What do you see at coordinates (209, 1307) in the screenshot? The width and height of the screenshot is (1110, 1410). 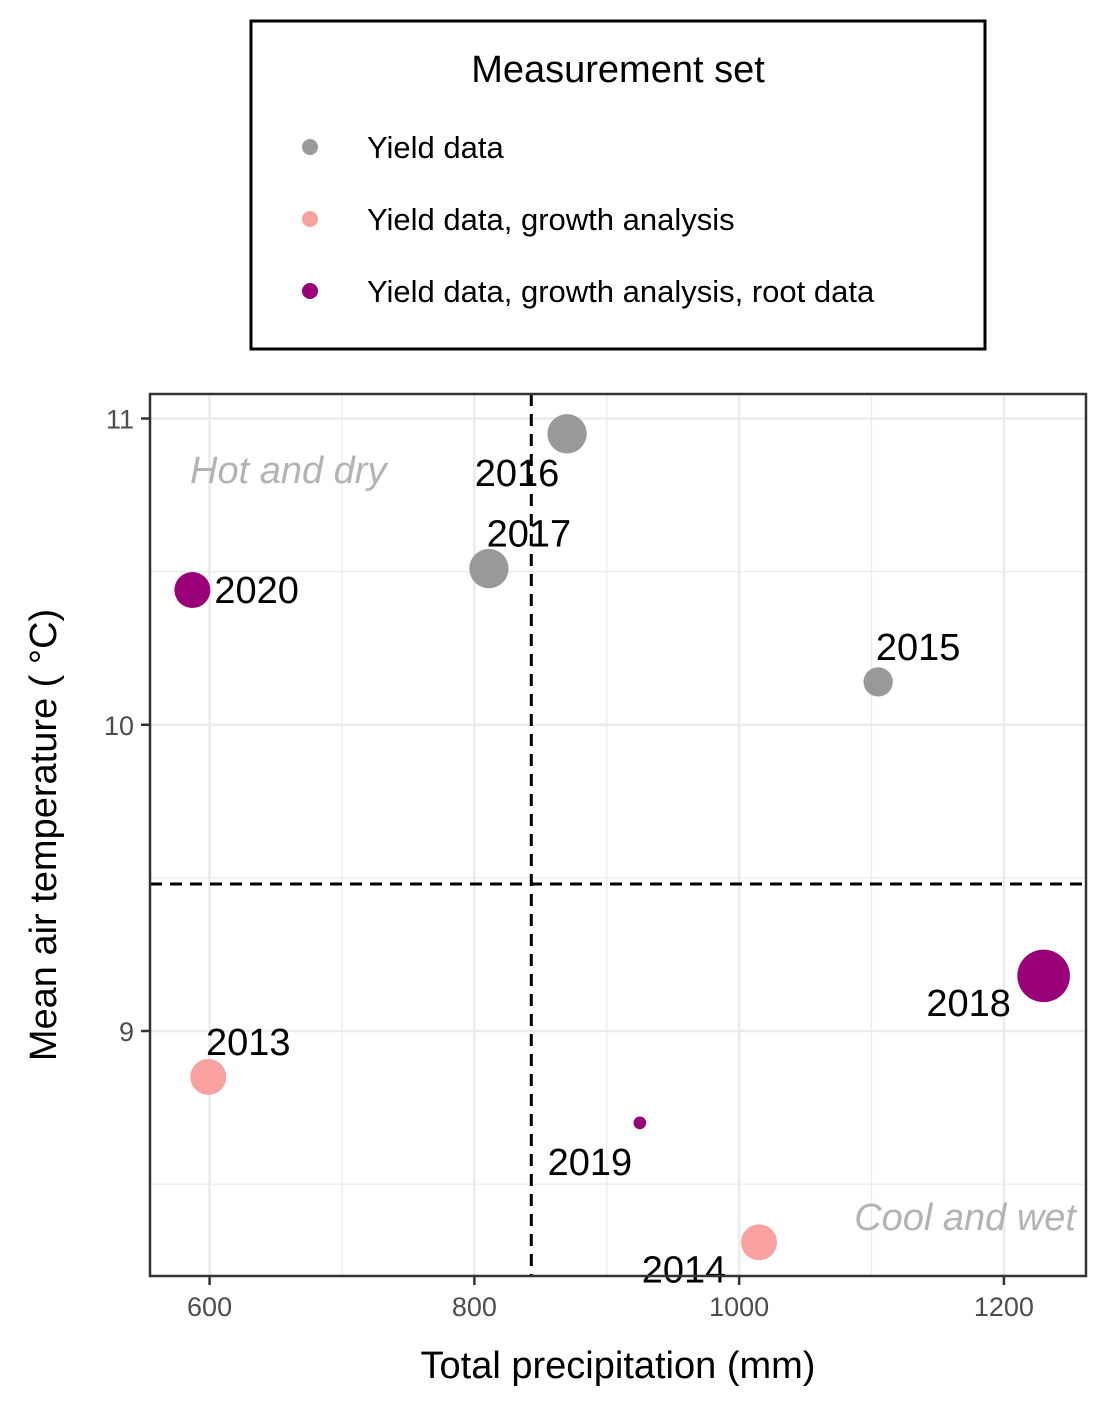 I see `x-tick-label: 600` at bounding box center [209, 1307].